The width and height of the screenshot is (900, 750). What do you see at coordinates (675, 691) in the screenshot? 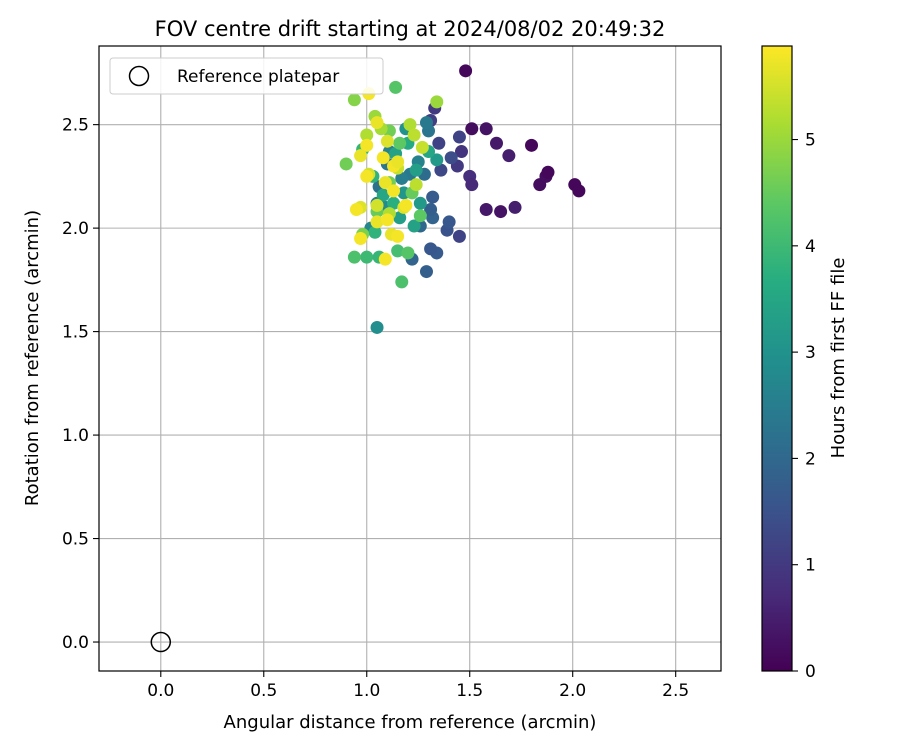
I see `x-tick-label: 2.5` at bounding box center [675, 691].